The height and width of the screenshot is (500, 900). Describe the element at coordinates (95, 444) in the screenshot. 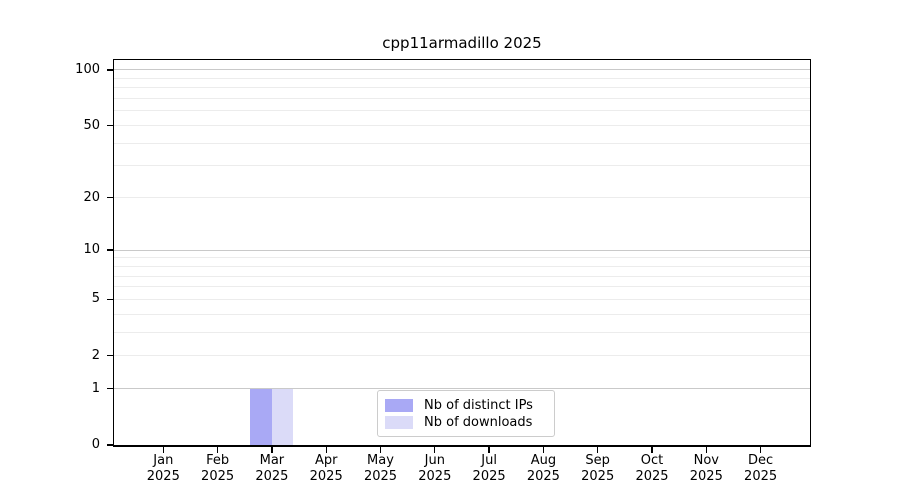

I see `y-tick-label: 0` at that location.